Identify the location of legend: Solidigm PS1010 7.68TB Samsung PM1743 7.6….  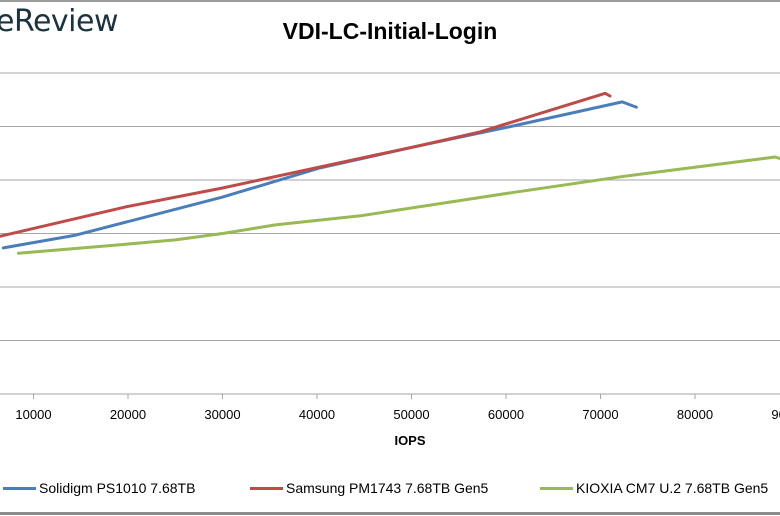
(390, 490).